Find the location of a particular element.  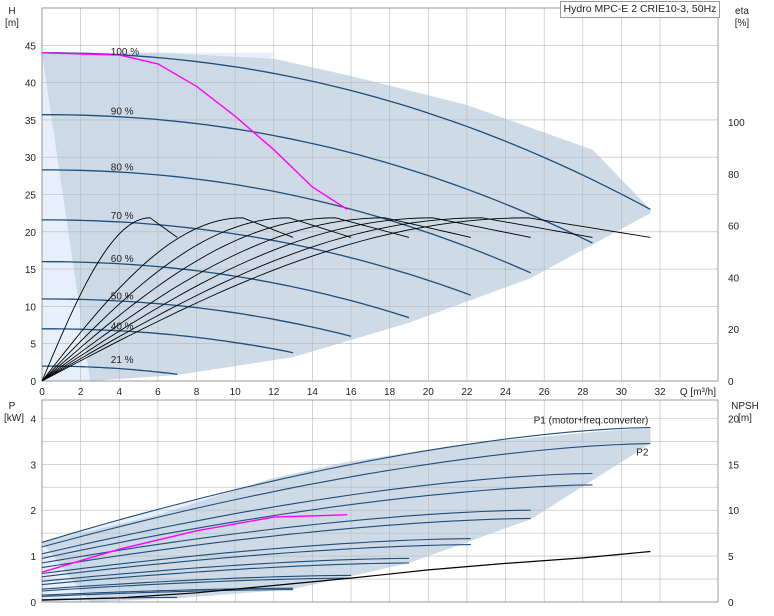

p-tick-label: 2 is located at coordinates (33, 511).